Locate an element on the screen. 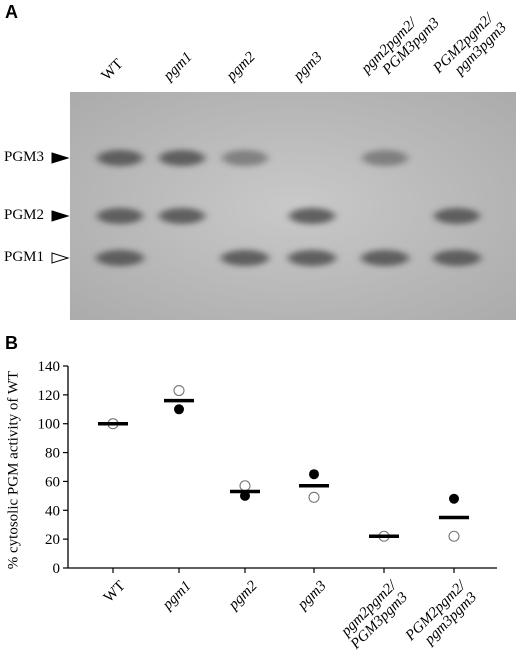 The width and height of the screenshot is (520, 661). gel-bands is located at coordinates (288, 208).